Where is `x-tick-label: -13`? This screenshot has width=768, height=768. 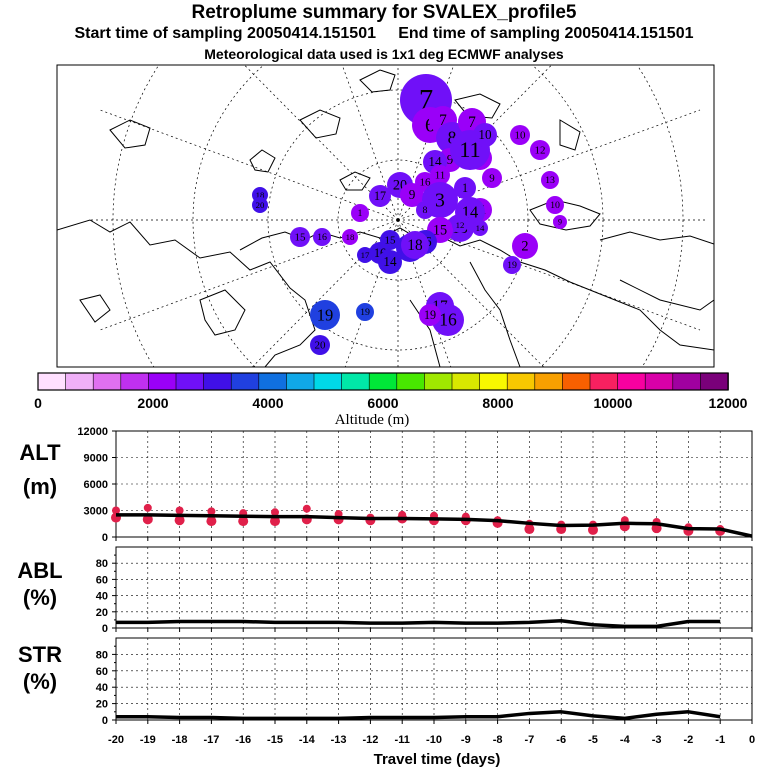 x-tick-label: -13 is located at coordinates (339, 740).